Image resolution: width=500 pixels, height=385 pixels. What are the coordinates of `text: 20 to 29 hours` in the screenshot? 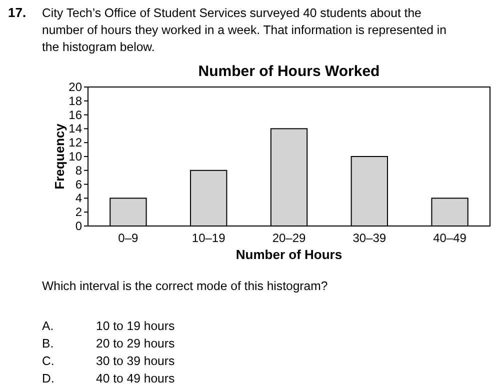 It's located at (135, 343).